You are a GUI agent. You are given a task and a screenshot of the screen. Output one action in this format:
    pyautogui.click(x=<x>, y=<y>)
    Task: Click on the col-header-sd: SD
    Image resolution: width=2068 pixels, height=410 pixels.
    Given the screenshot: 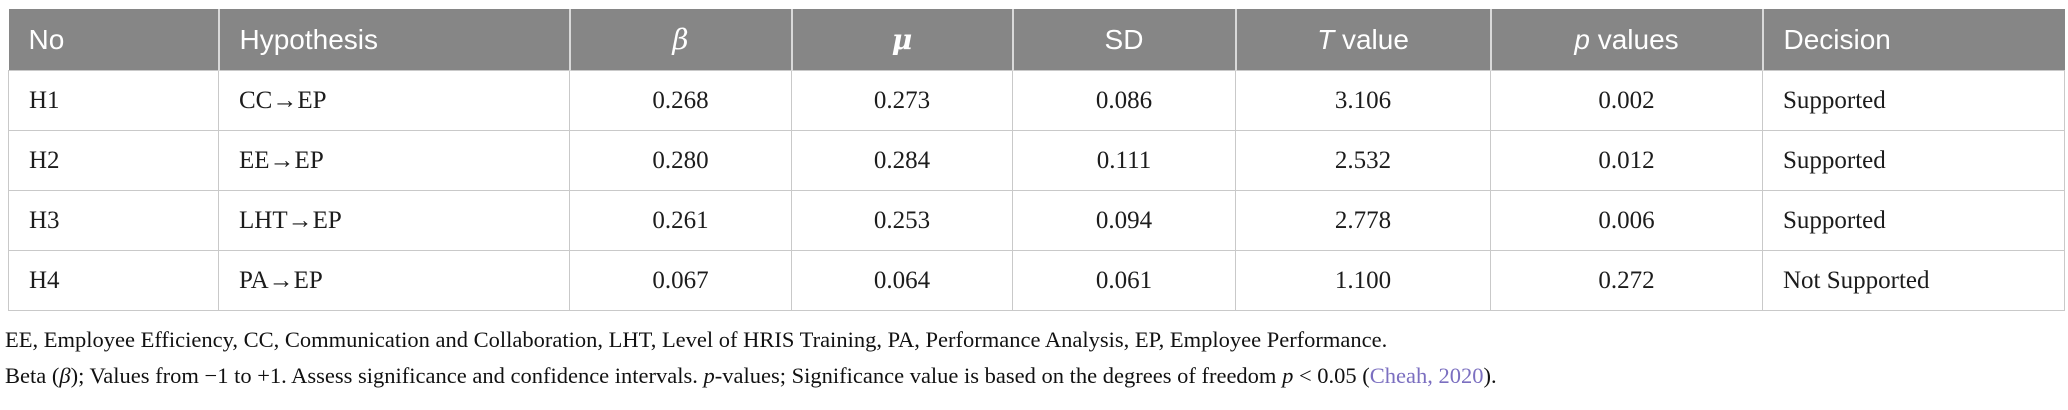 What is the action you would take?
    pyautogui.click(x=1123, y=40)
    